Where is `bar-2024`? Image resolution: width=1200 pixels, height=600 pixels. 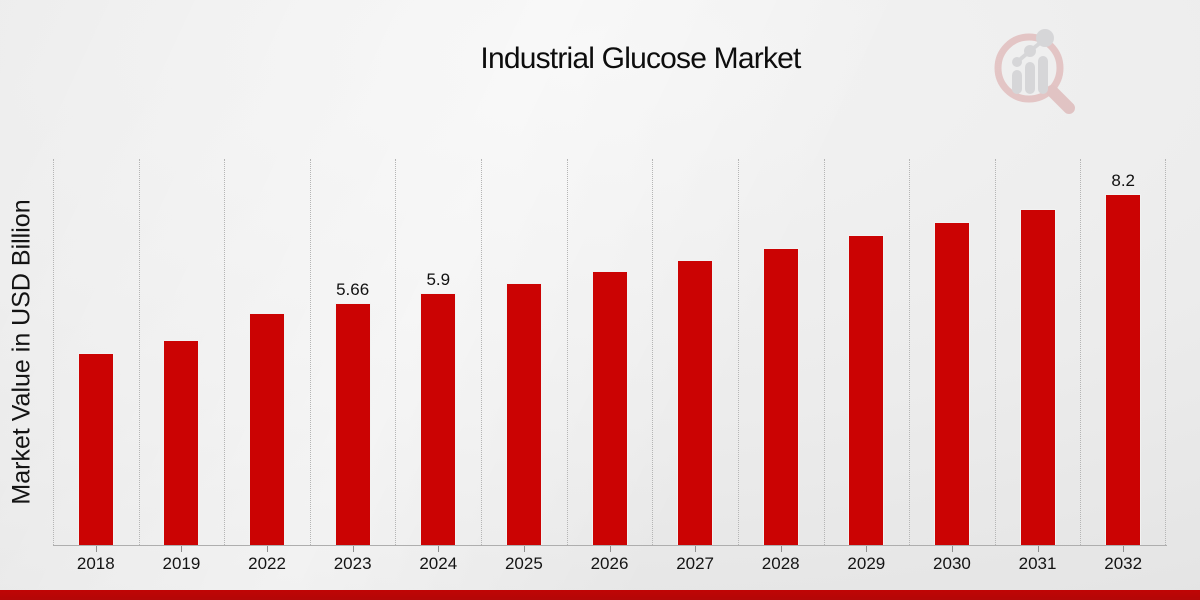
bar-2024 is located at coordinates (438, 418).